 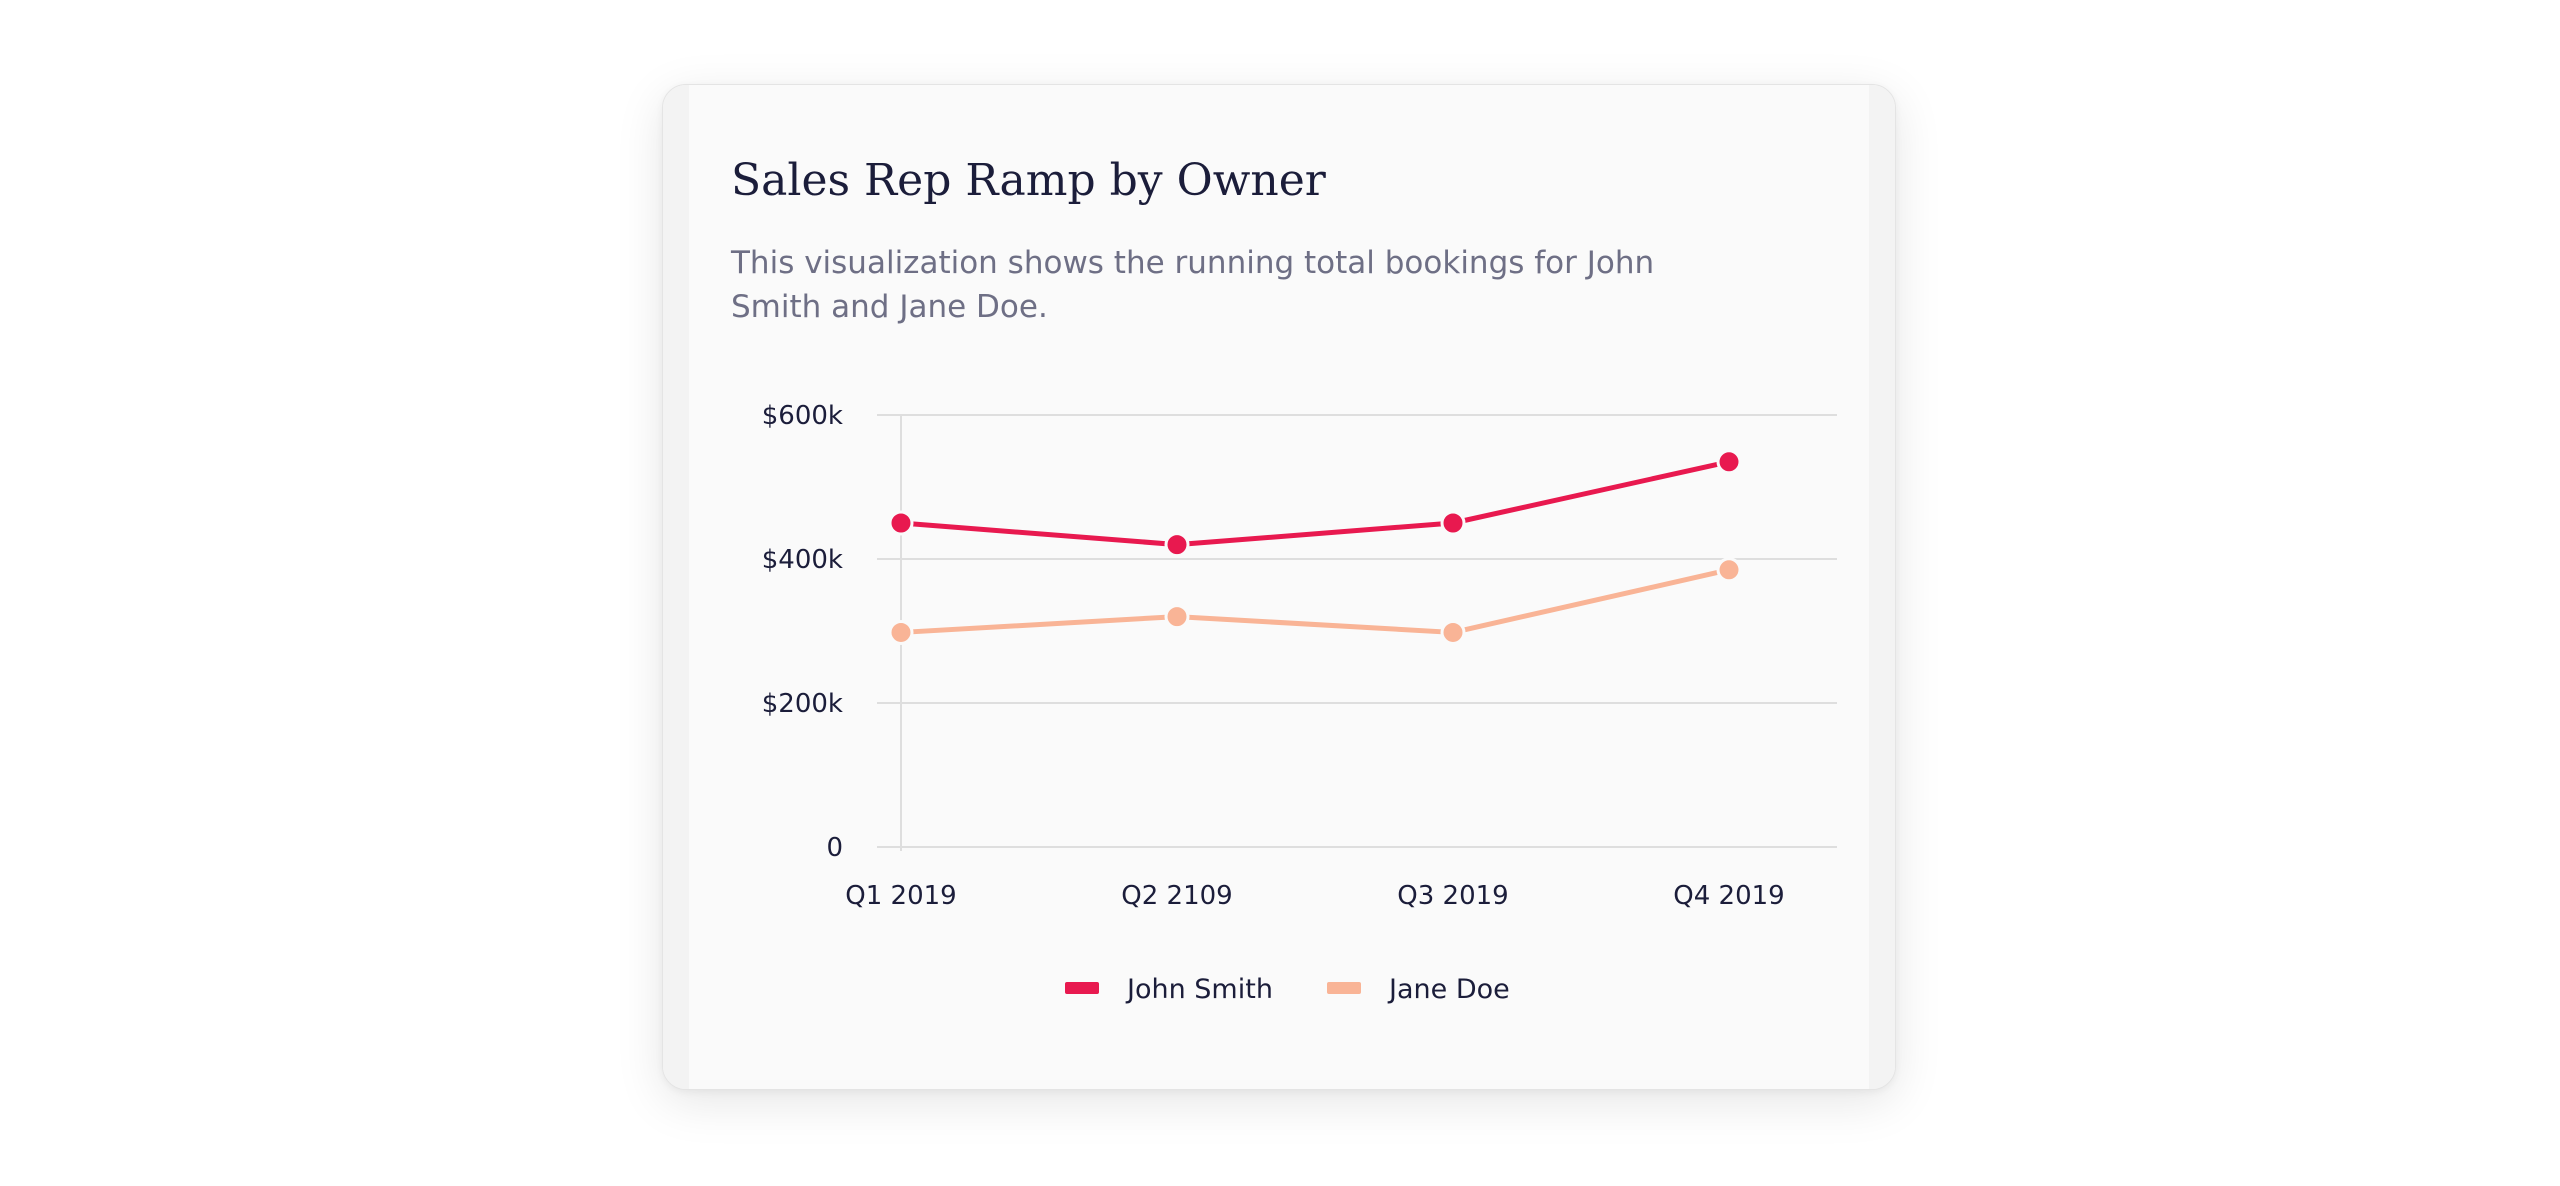 I want to click on y-tick-label: $400k, so click(x=802, y=560).